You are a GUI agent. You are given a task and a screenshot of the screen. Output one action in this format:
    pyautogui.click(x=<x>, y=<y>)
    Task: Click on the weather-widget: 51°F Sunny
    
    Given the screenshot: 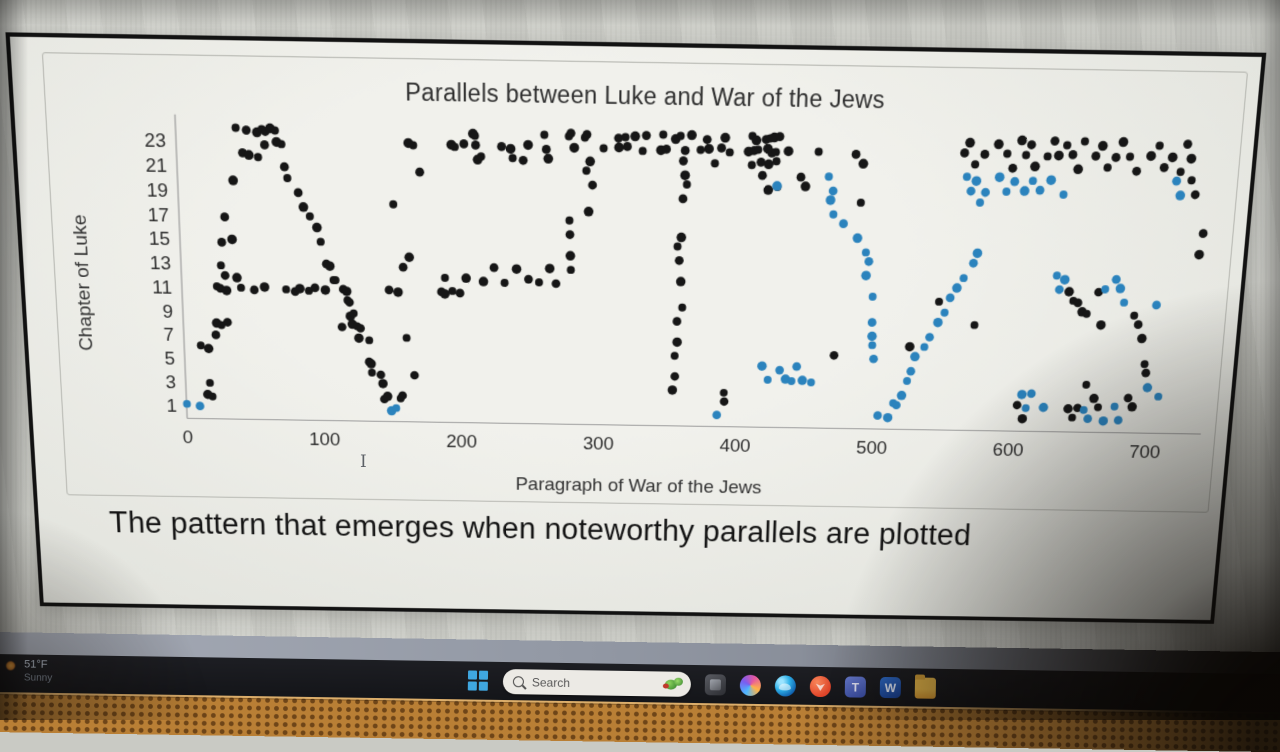 What is the action you would take?
    pyautogui.click(x=38, y=671)
    